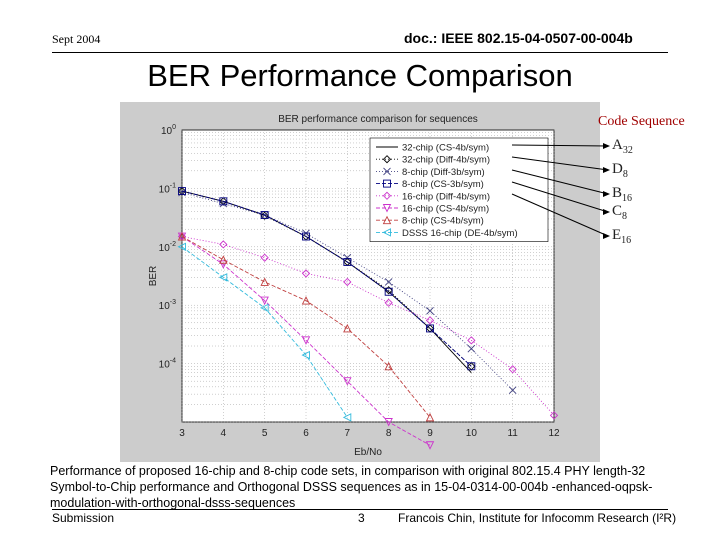  Describe the element at coordinates (167, 188) in the screenshot. I see `y-tick-label: 10⁻¹` at that location.